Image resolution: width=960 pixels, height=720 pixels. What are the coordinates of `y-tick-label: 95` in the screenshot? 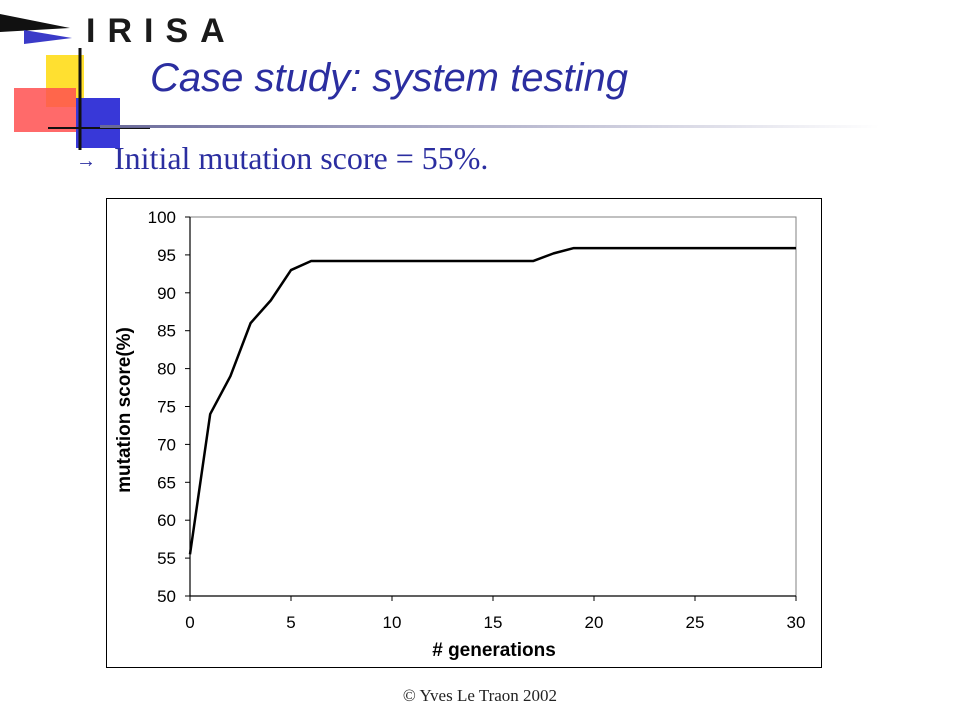 It's located at (166, 255).